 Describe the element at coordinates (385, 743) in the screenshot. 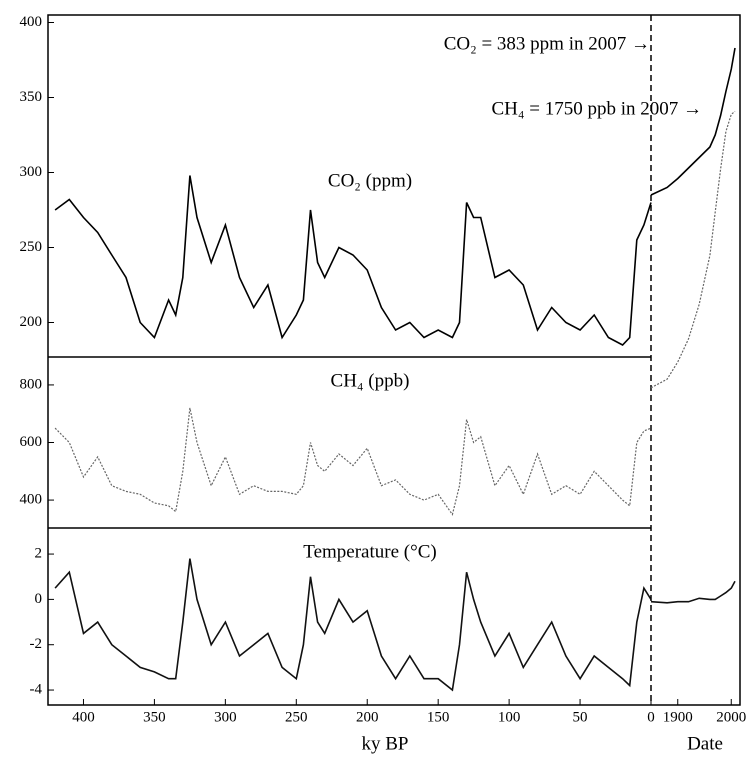

I see `x-axis-label: ky BP` at that location.